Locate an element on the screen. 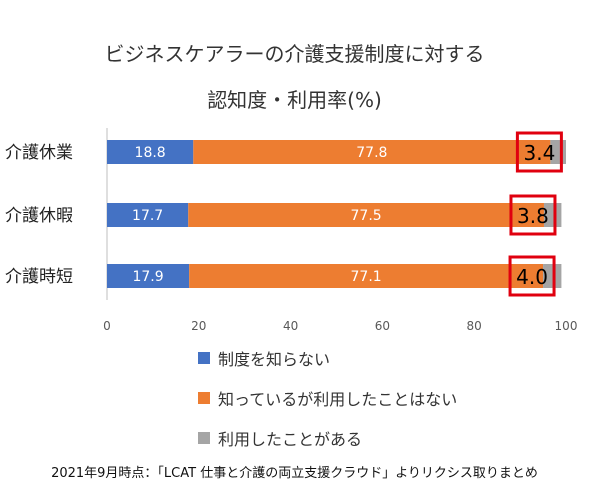  data-label-short-hours-aware-not-used: 77.1 is located at coordinates (366, 277).